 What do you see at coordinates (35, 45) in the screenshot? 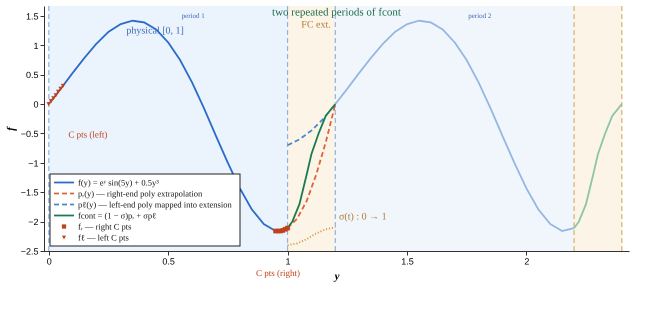
I see `y-tick-label: 1` at bounding box center [35, 45].